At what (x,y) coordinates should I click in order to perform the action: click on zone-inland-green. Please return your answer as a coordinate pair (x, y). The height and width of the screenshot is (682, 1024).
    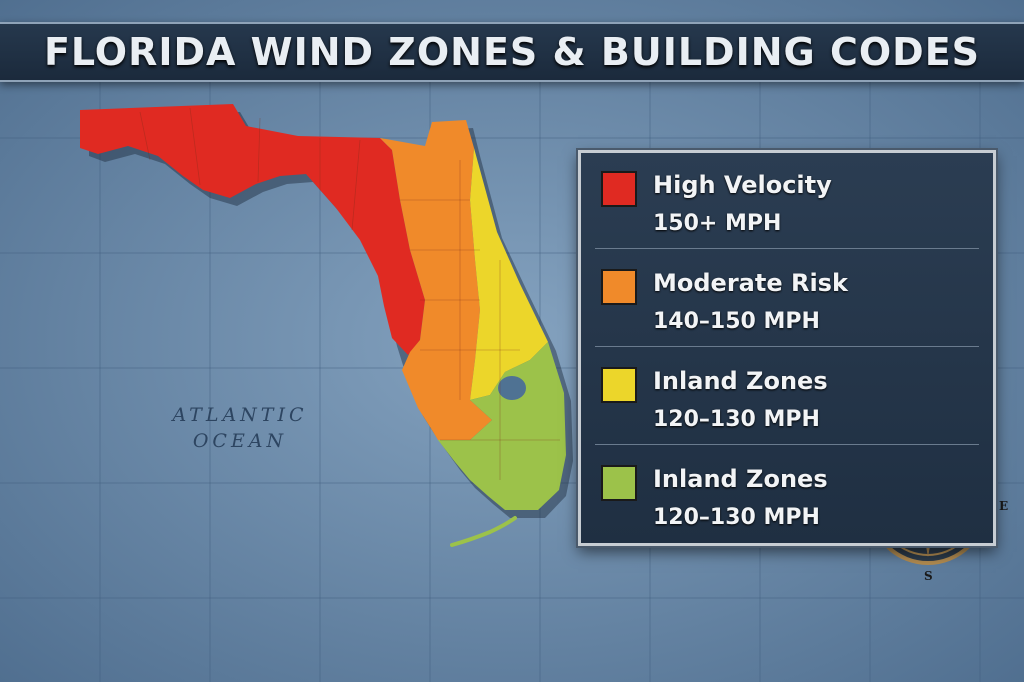
    Looking at the image, I should click on (502, 426).